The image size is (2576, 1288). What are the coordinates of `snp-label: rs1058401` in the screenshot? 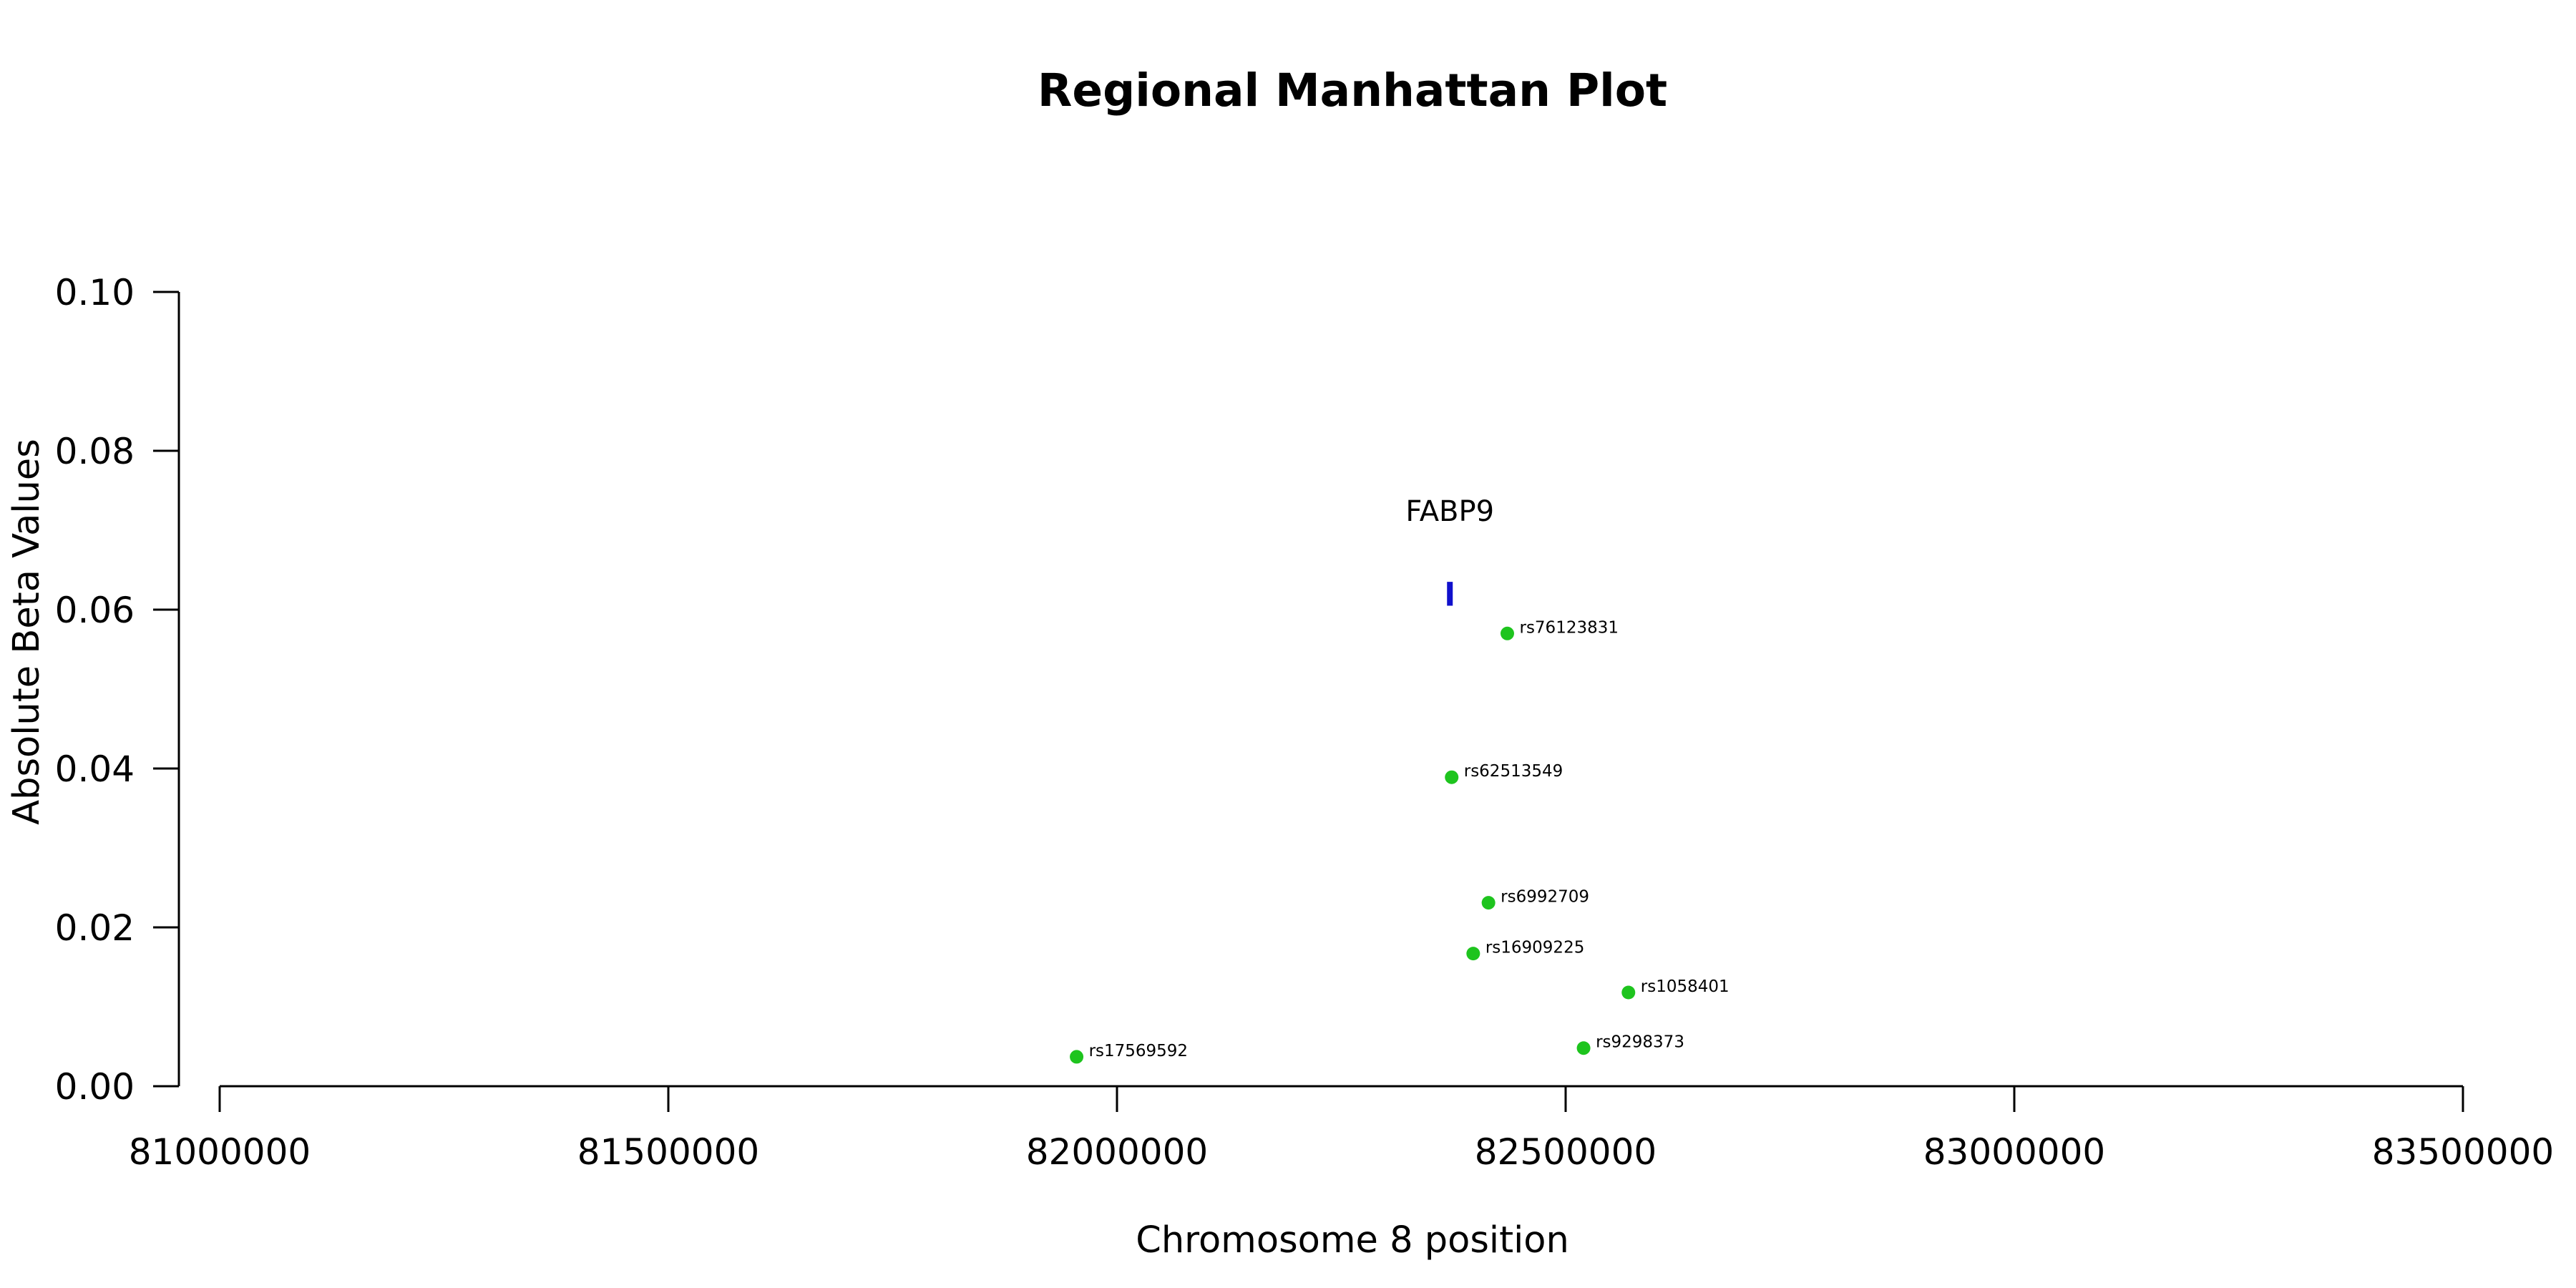 It's located at (1685, 986).